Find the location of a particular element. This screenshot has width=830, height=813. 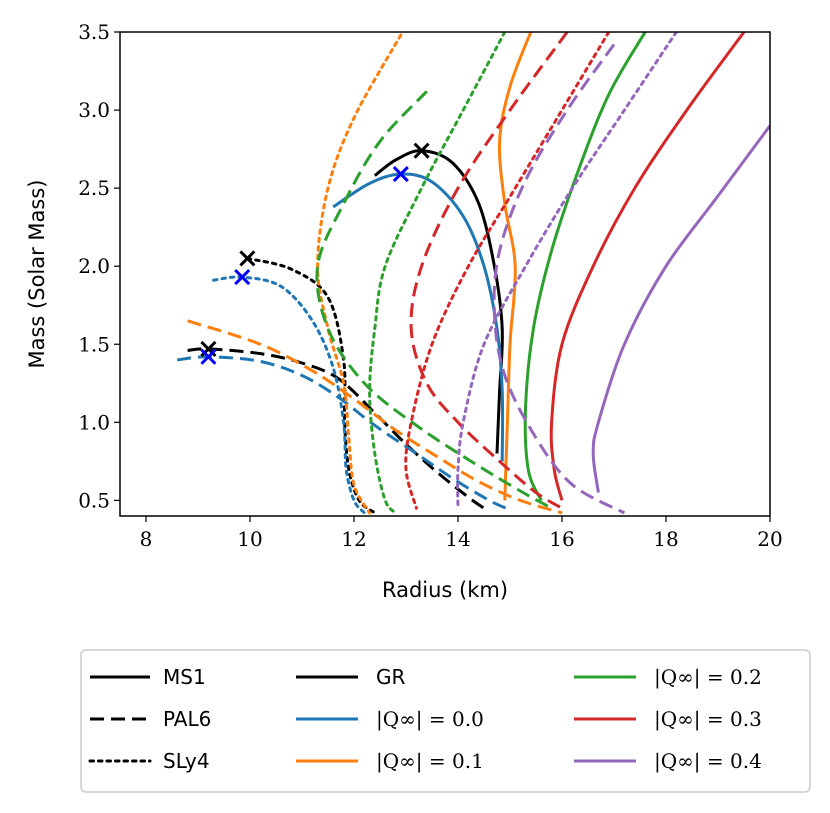

series-line-q0-1-sly4 is located at coordinates (359, 274).